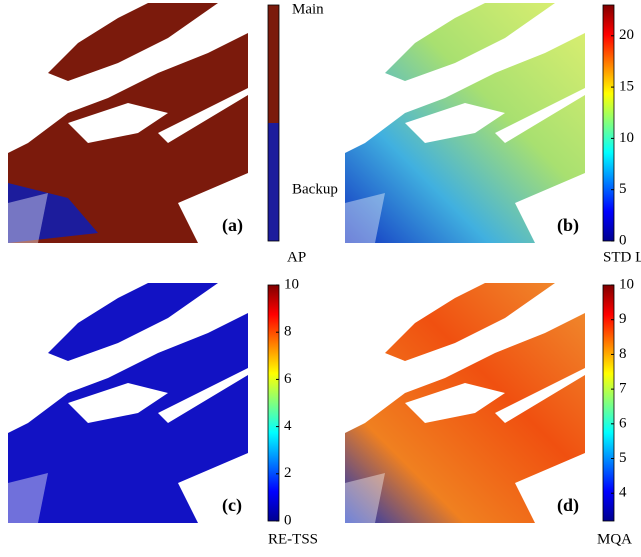 This screenshot has width=641, height=557. What do you see at coordinates (288, 473) in the screenshot?
I see `colorbar-tick-label: 2` at bounding box center [288, 473].